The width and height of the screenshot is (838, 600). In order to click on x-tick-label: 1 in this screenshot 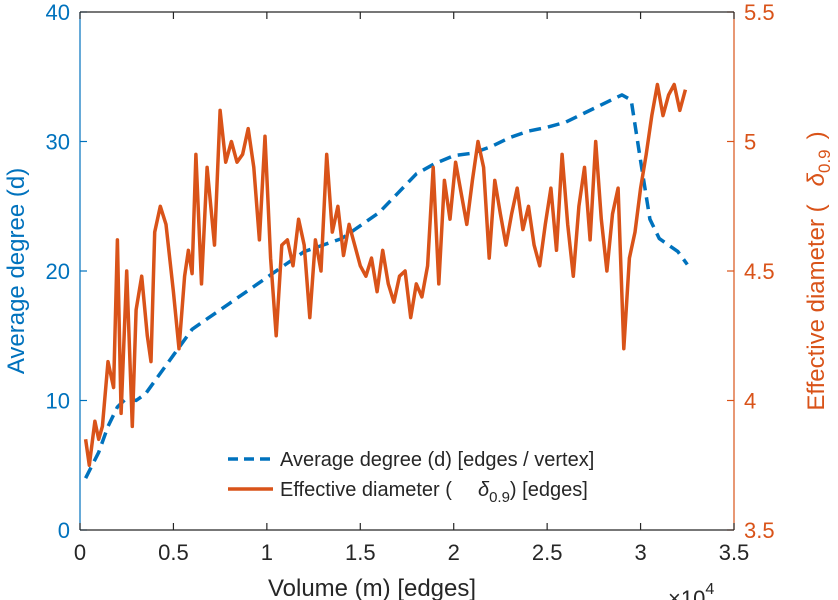, I will do `click(267, 552)`.